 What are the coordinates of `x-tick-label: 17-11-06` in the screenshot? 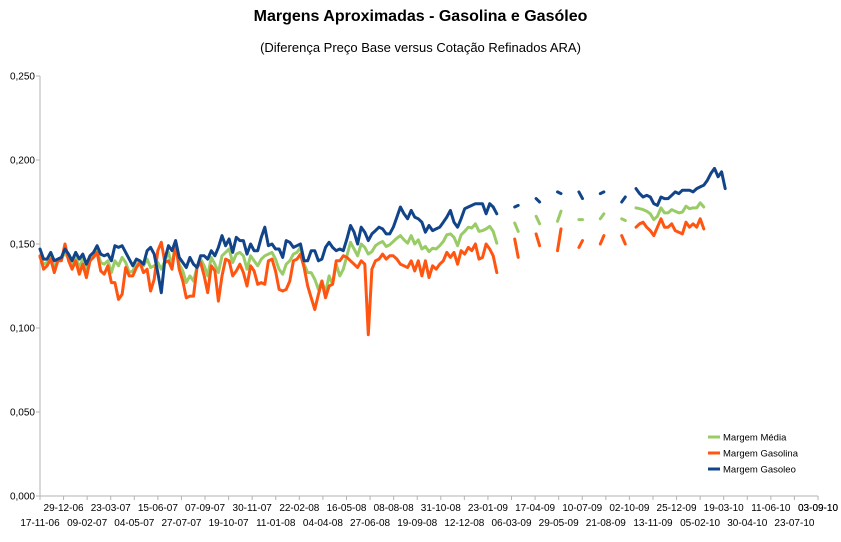 It's located at (40, 523).